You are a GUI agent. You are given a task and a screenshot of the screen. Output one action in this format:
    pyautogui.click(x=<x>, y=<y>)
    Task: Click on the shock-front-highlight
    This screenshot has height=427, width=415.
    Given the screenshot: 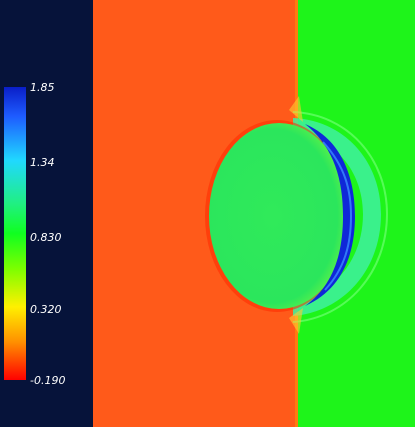 What is the action you would take?
    pyautogui.click(x=337, y=216)
    